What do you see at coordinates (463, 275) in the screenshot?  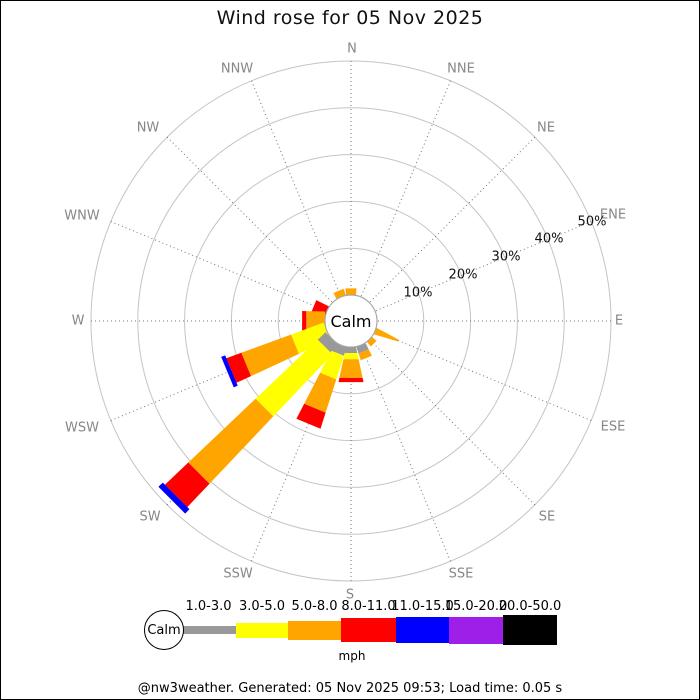 I see `ring-label-20%: 20%` at bounding box center [463, 275].